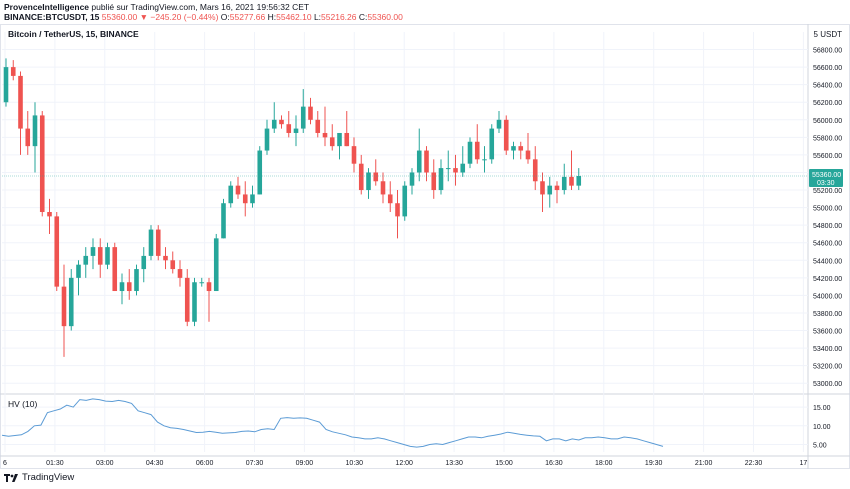  I want to click on price-tick-label: 54800.00, so click(827, 226).